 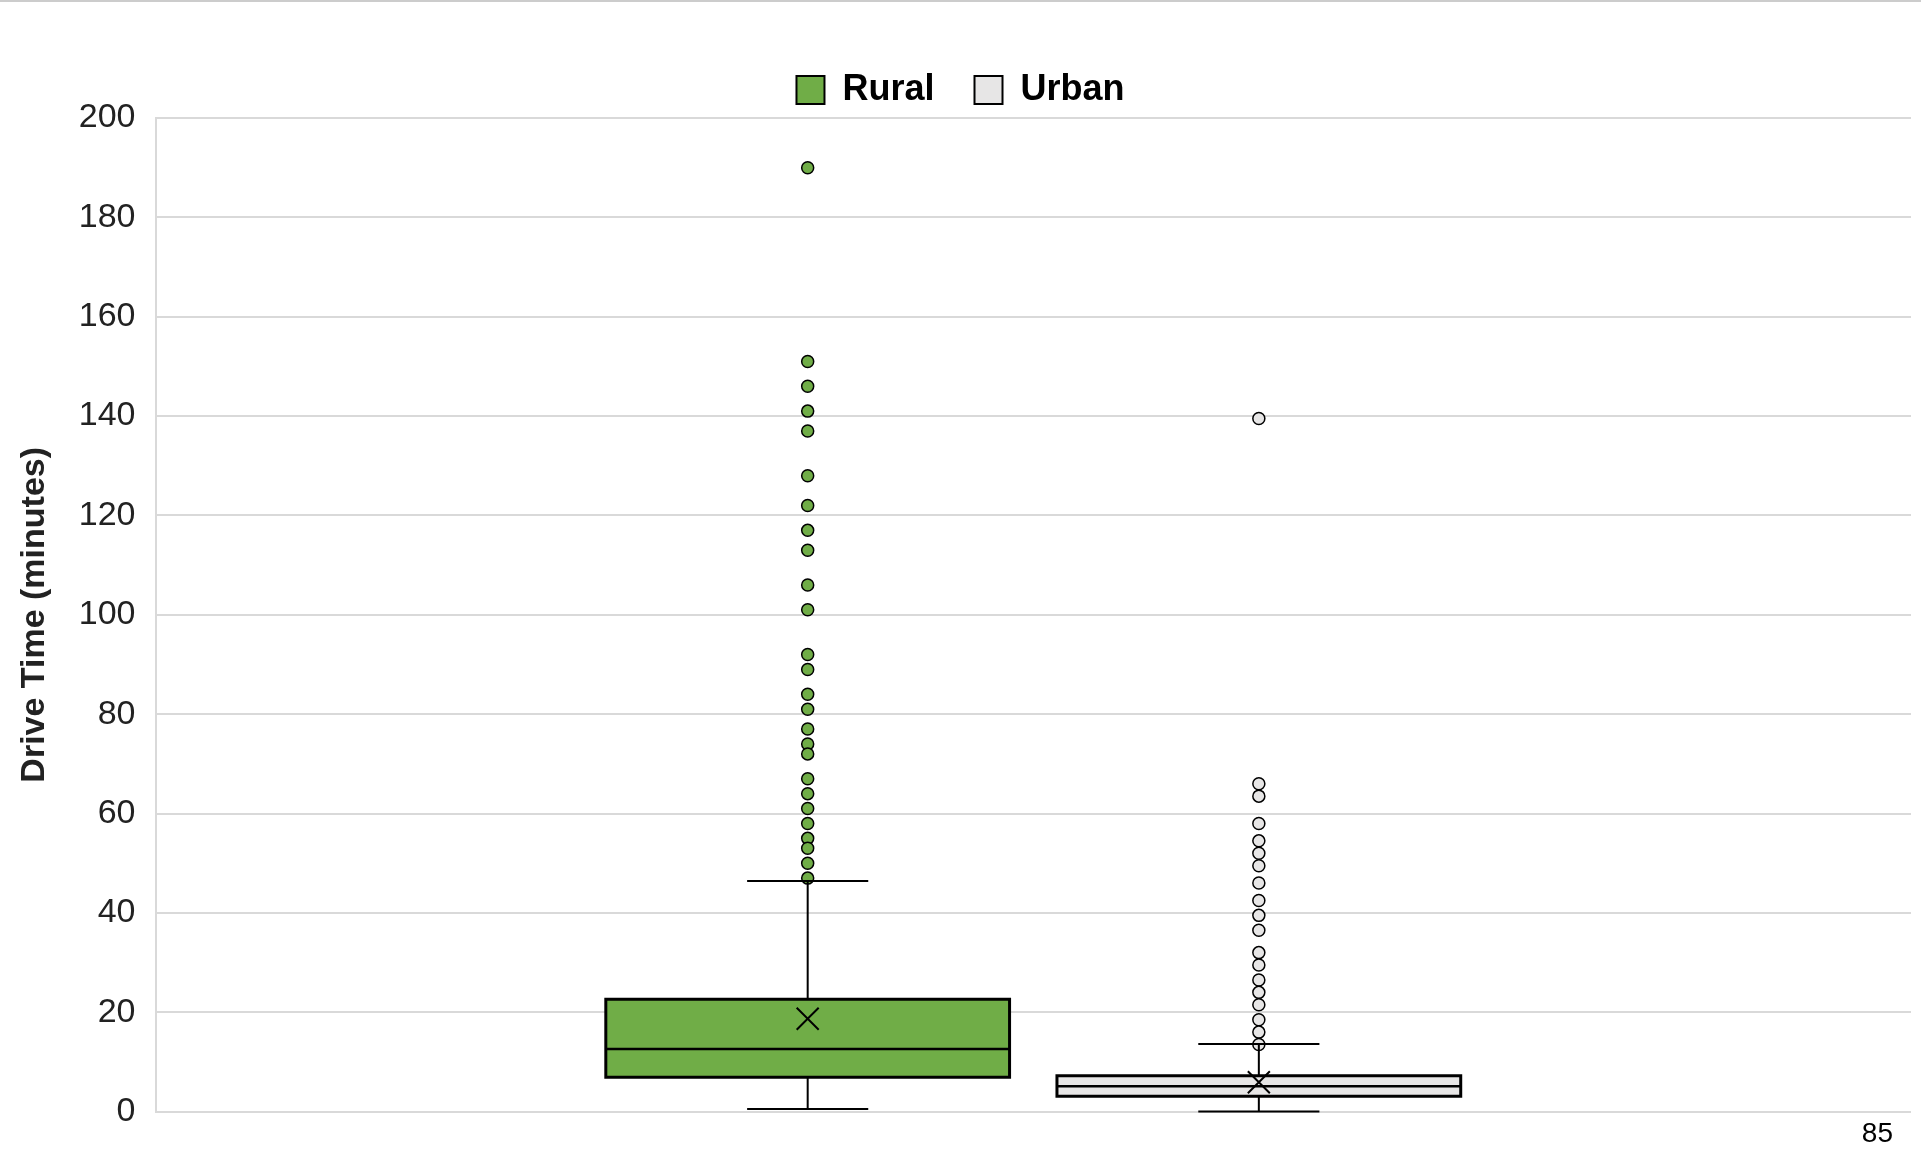 What do you see at coordinates (107, 115) in the screenshot?
I see `y-tick-label: 200` at bounding box center [107, 115].